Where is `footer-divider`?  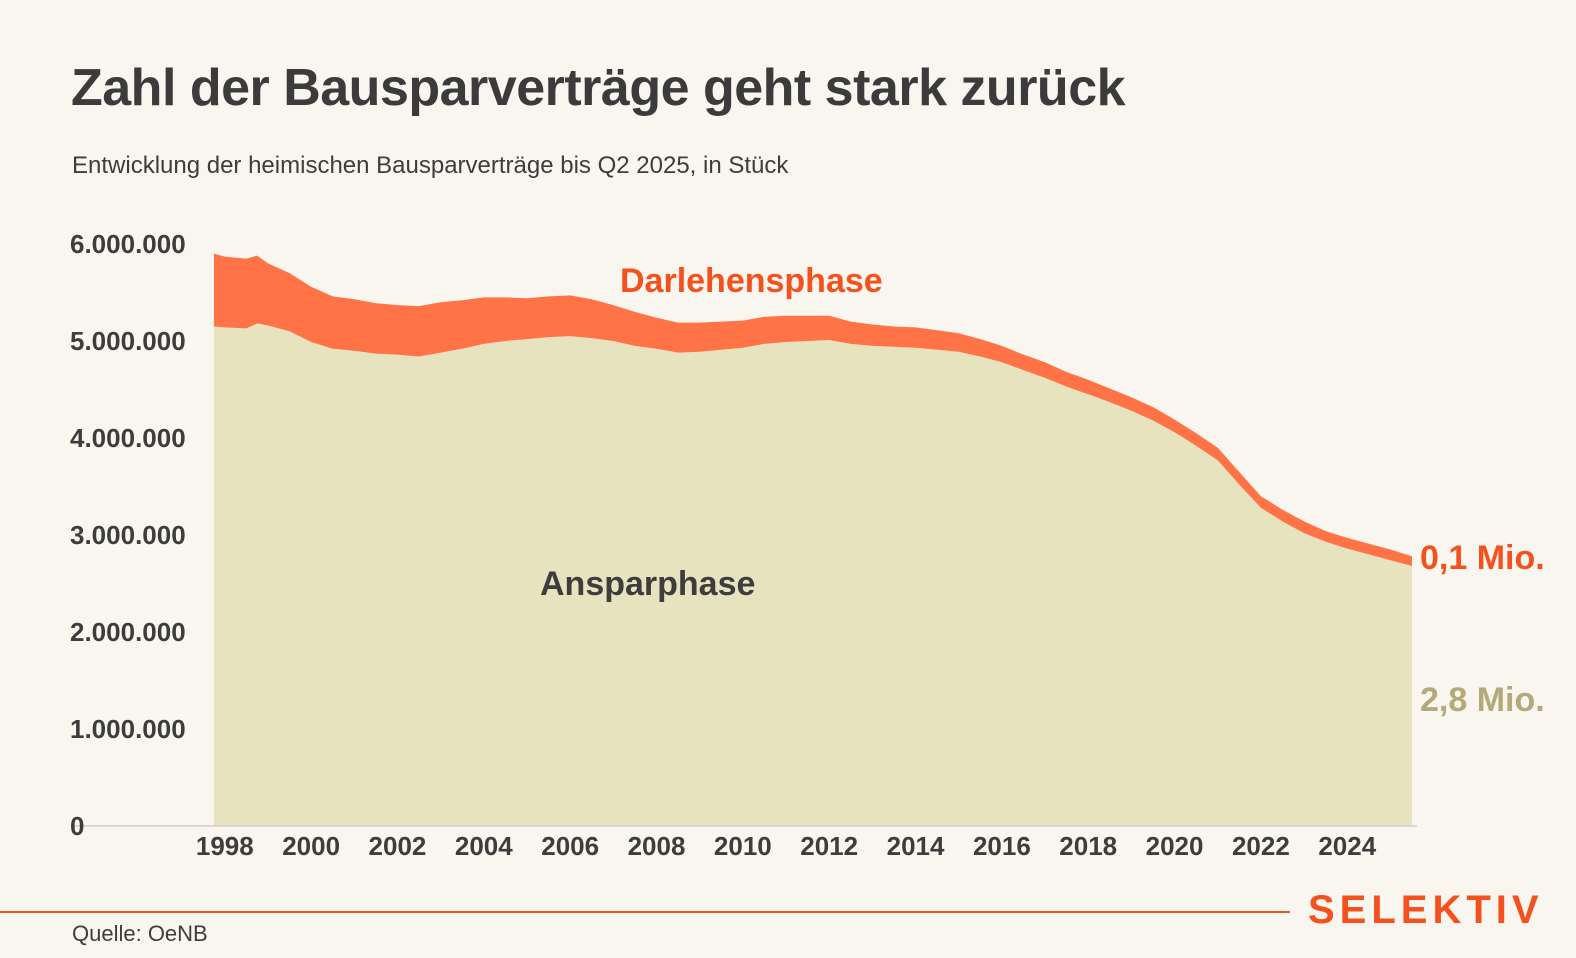
footer-divider is located at coordinates (645, 912).